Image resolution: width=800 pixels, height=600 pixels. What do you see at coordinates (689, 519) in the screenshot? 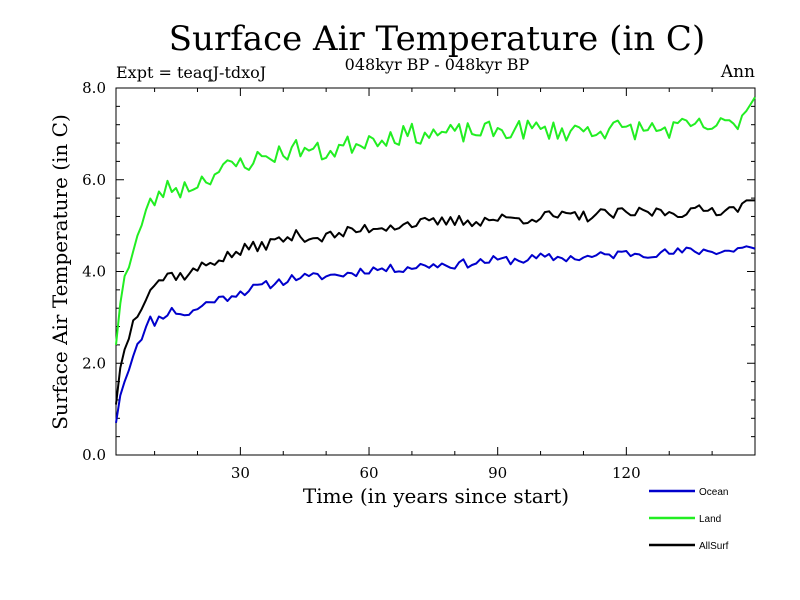
I see `legend: Ocean Land AllSurf` at bounding box center [689, 519].